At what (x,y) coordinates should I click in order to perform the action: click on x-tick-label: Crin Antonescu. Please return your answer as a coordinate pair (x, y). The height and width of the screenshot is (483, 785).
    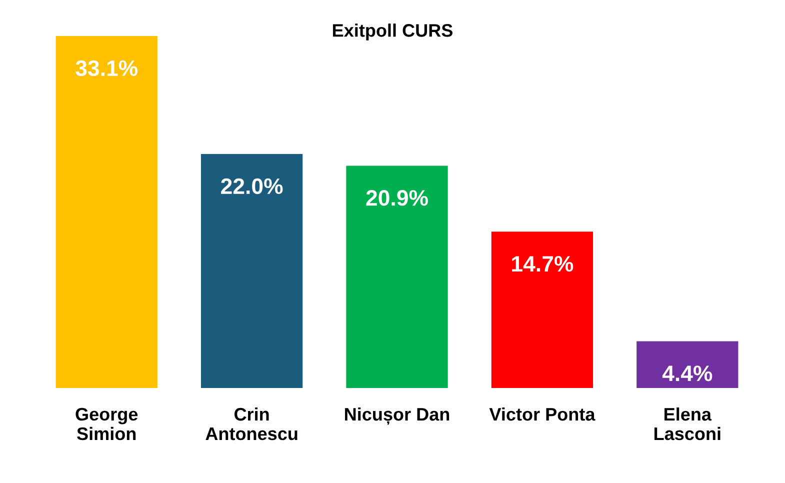
    Looking at the image, I should click on (252, 423).